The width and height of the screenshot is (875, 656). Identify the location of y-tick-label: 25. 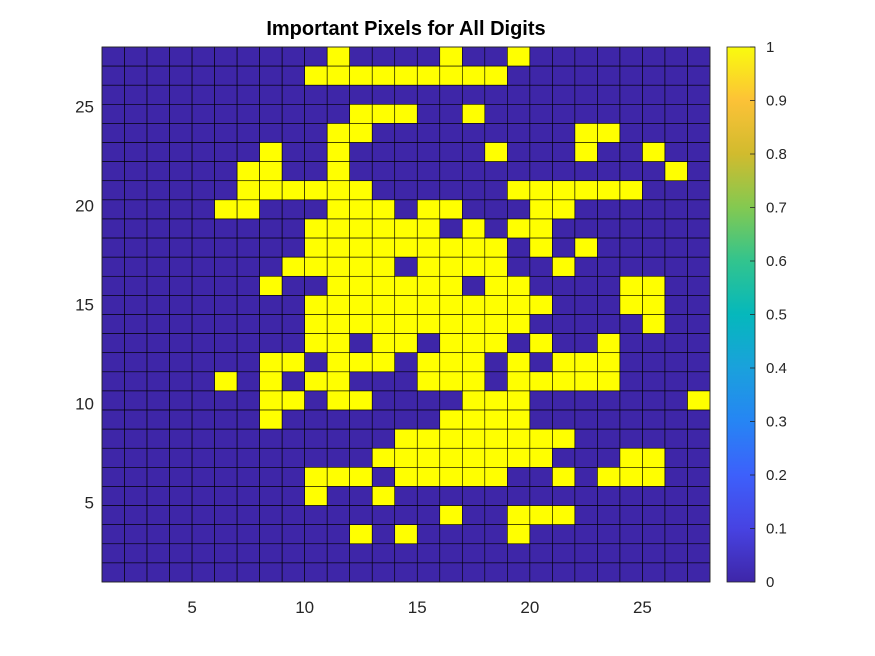
(84, 106).